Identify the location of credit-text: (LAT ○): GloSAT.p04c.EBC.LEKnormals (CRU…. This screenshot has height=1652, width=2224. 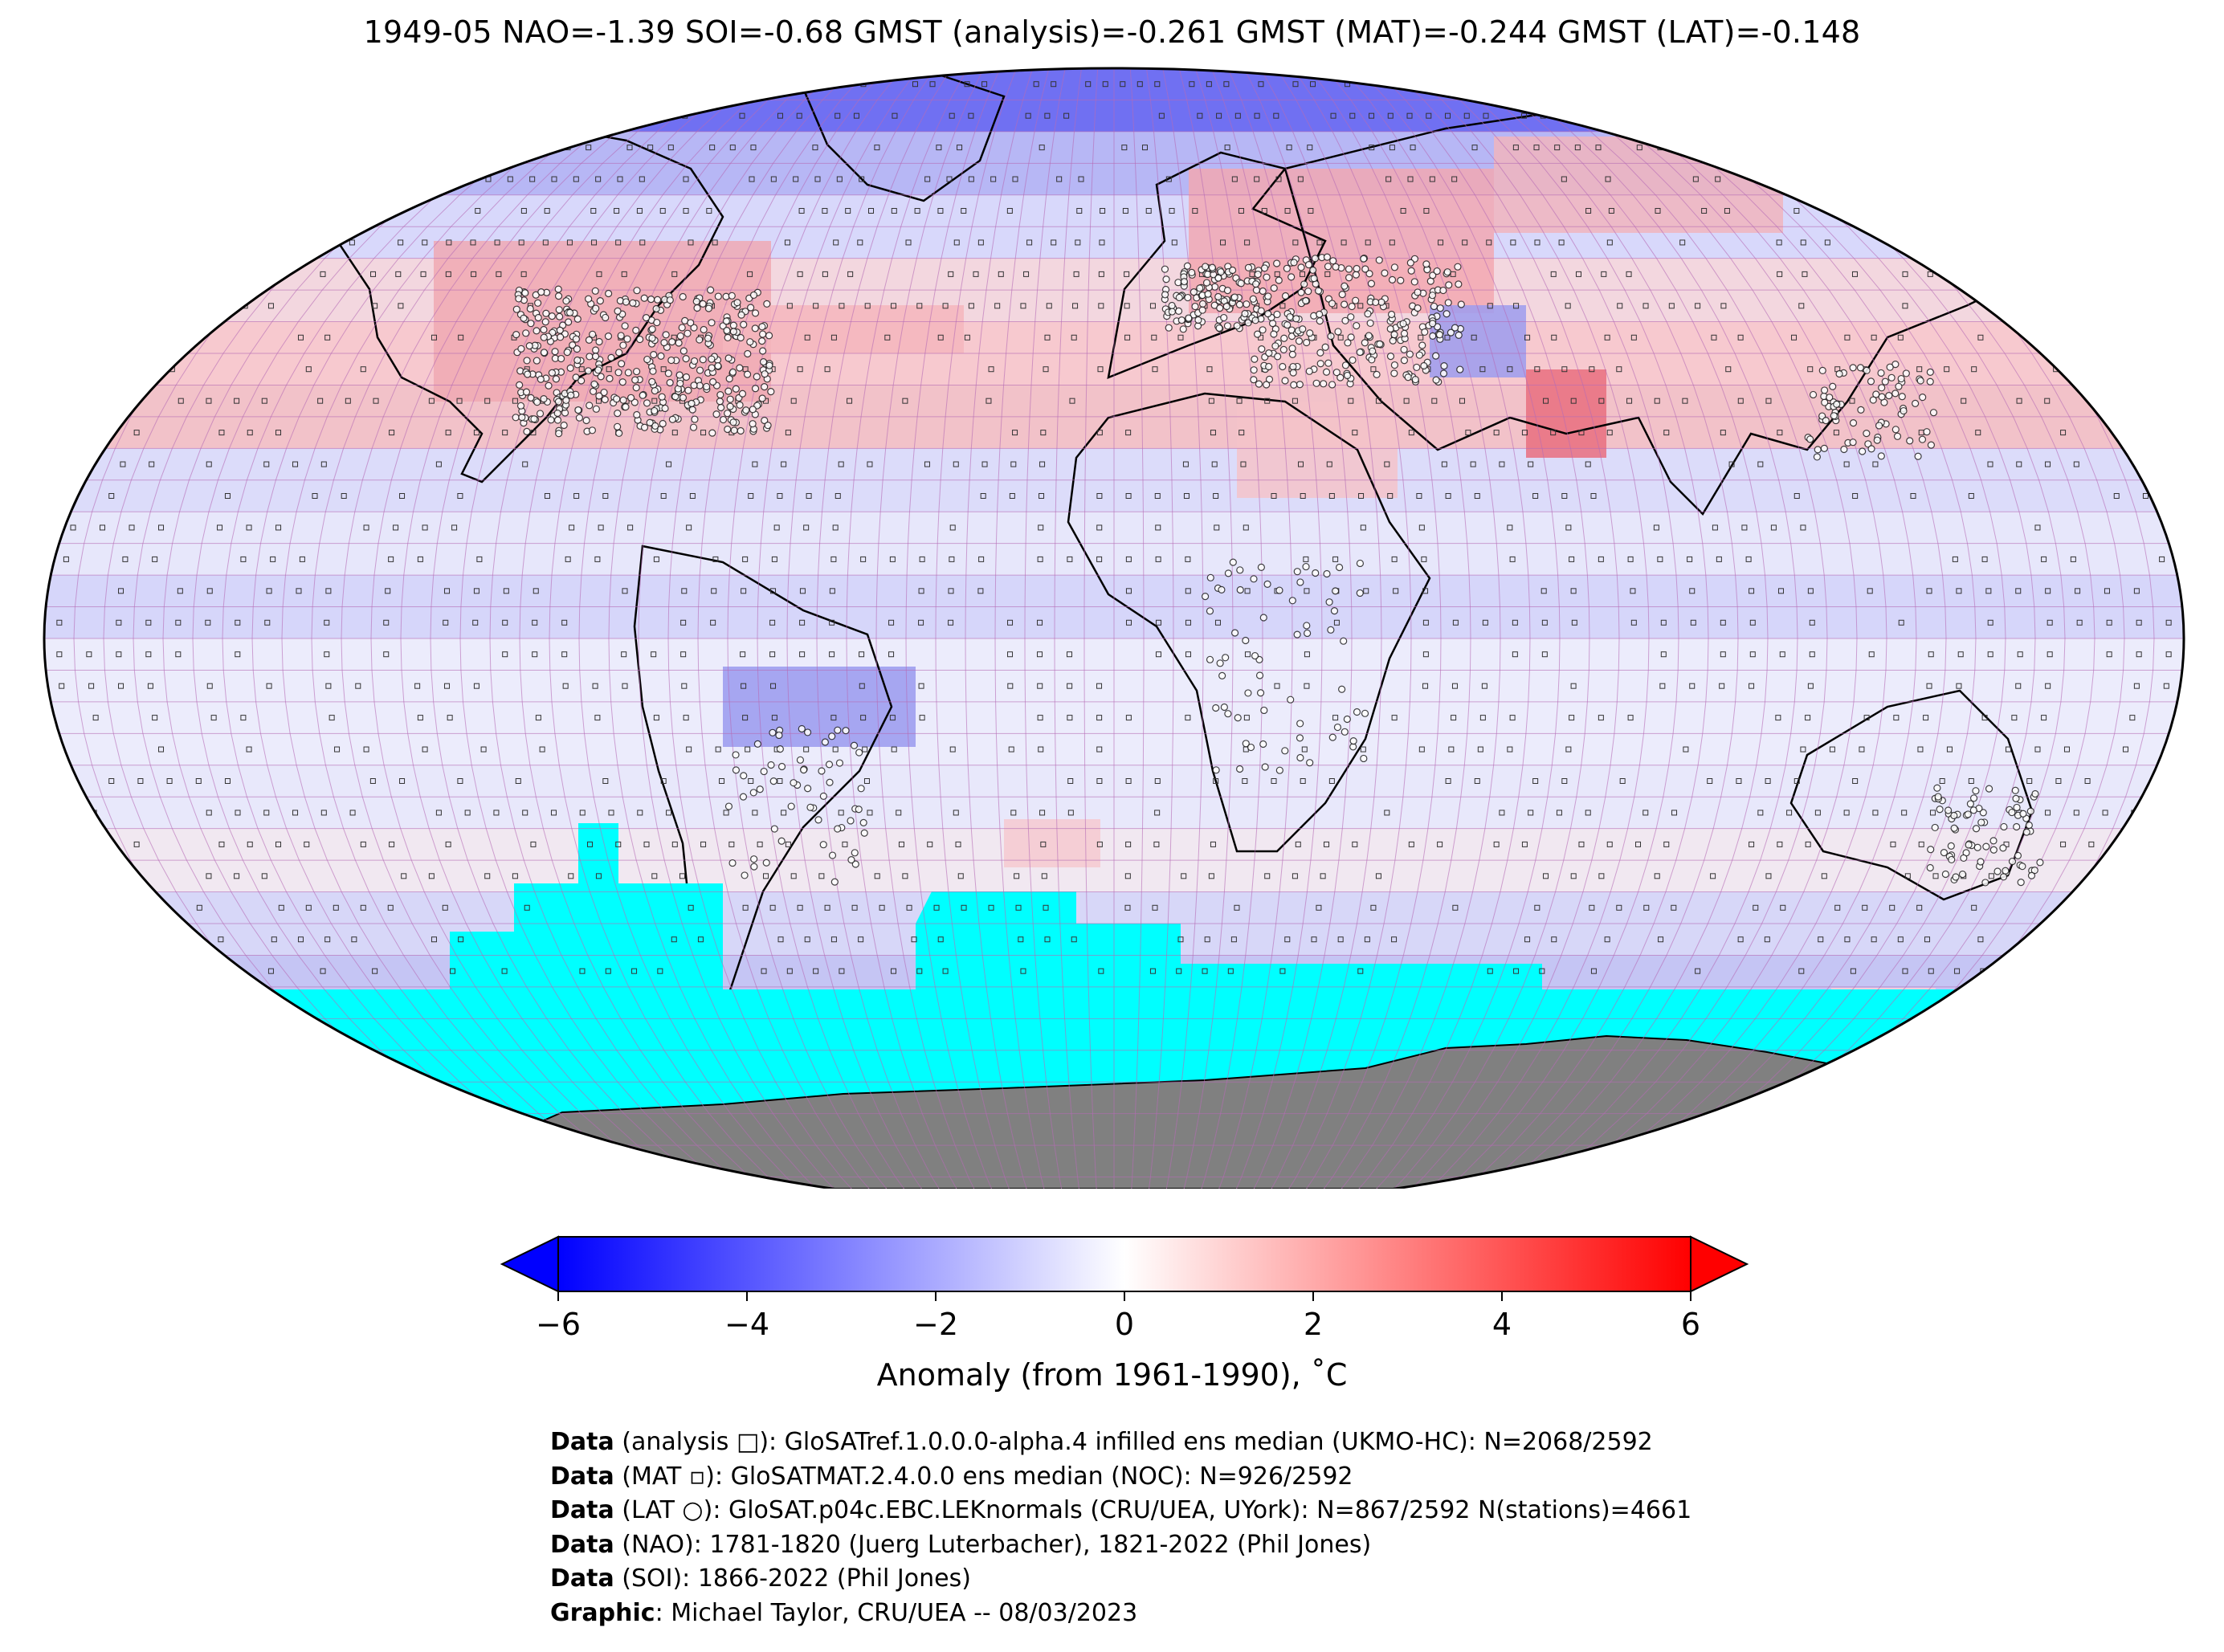
(1153, 1510).